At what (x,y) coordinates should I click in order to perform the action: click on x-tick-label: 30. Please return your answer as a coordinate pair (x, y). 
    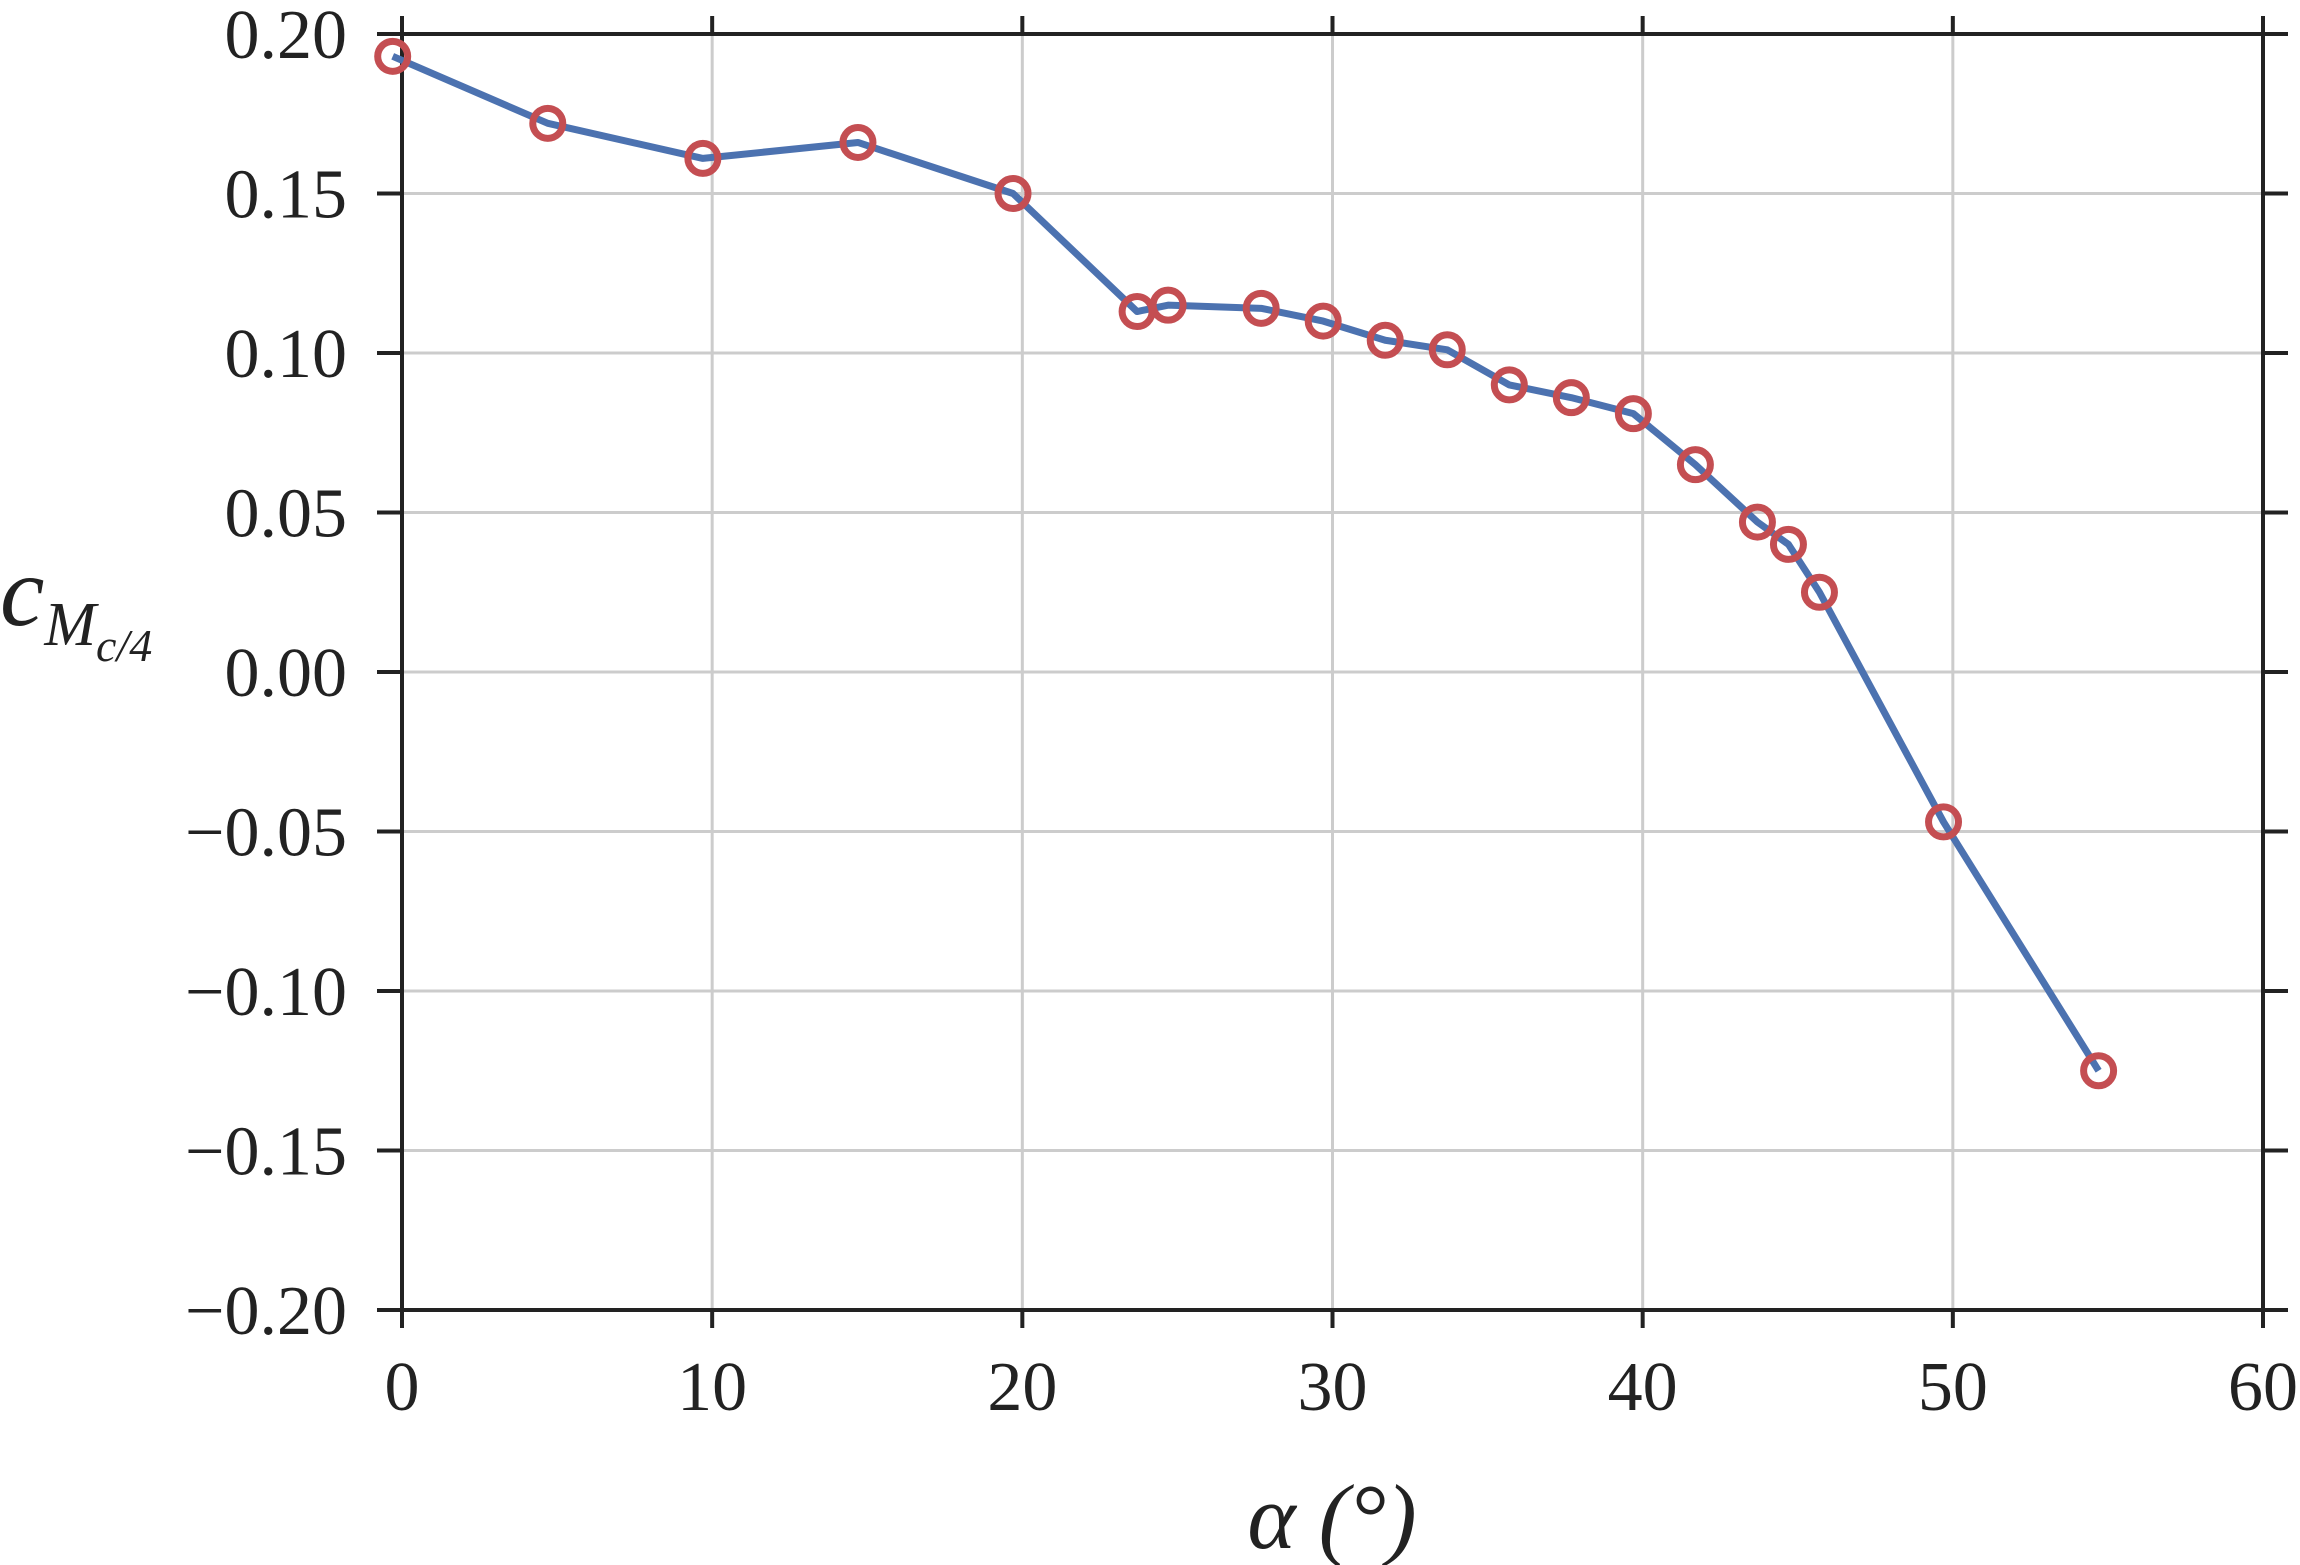
    Looking at the image, I should click on (1333, 1387).